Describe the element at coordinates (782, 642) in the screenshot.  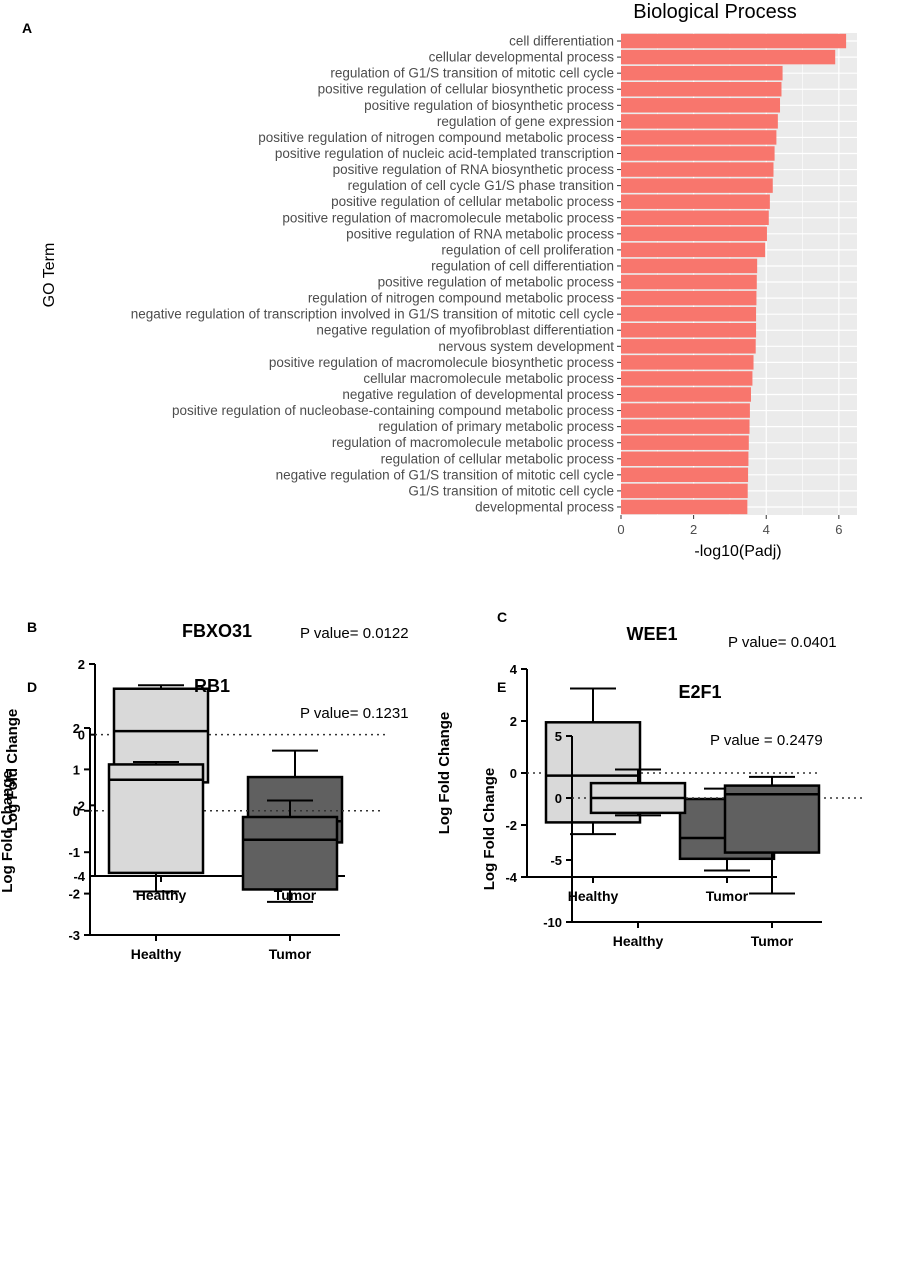
I see `p-value-label: P value= 0.0401` at that location.